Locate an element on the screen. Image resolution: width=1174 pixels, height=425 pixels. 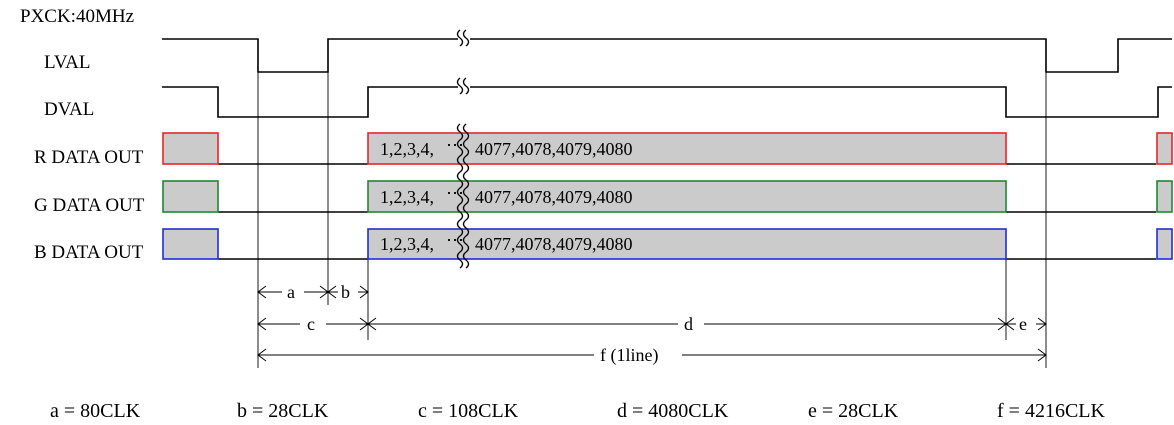
clock-label: PXCK:40MHz is located at coordinates (77, 16).